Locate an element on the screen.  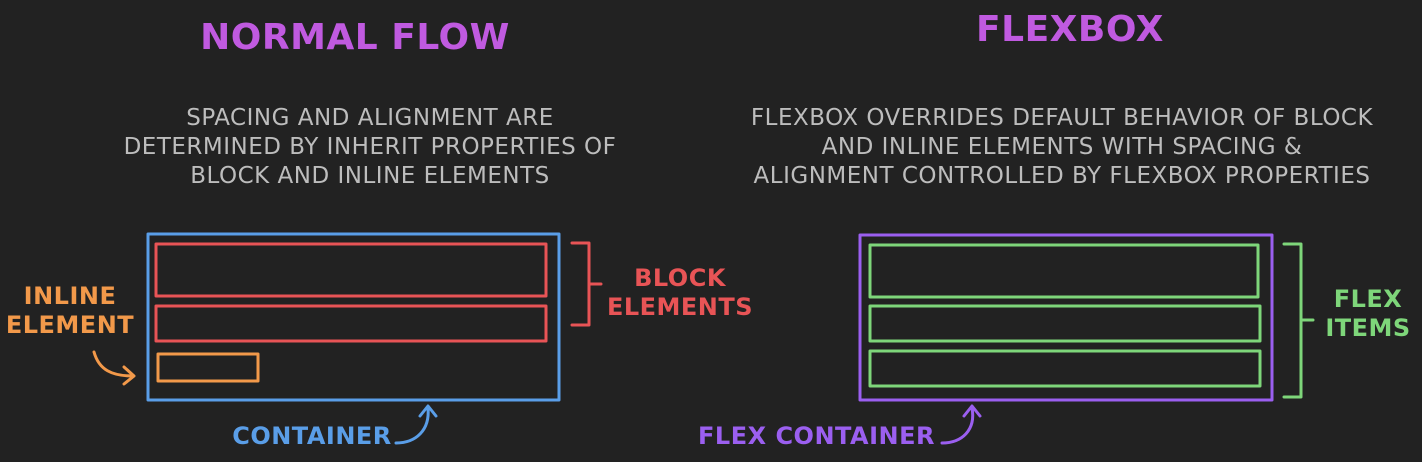
flex-container-arrow is located at coordinates (961, 424).